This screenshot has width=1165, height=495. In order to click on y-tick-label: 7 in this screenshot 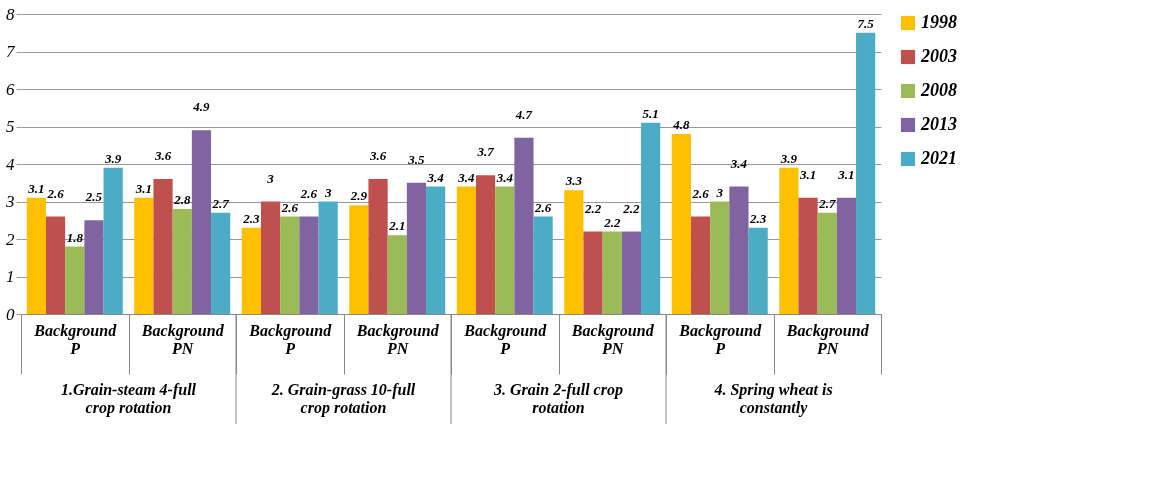, I will do `click(11, 51)`.